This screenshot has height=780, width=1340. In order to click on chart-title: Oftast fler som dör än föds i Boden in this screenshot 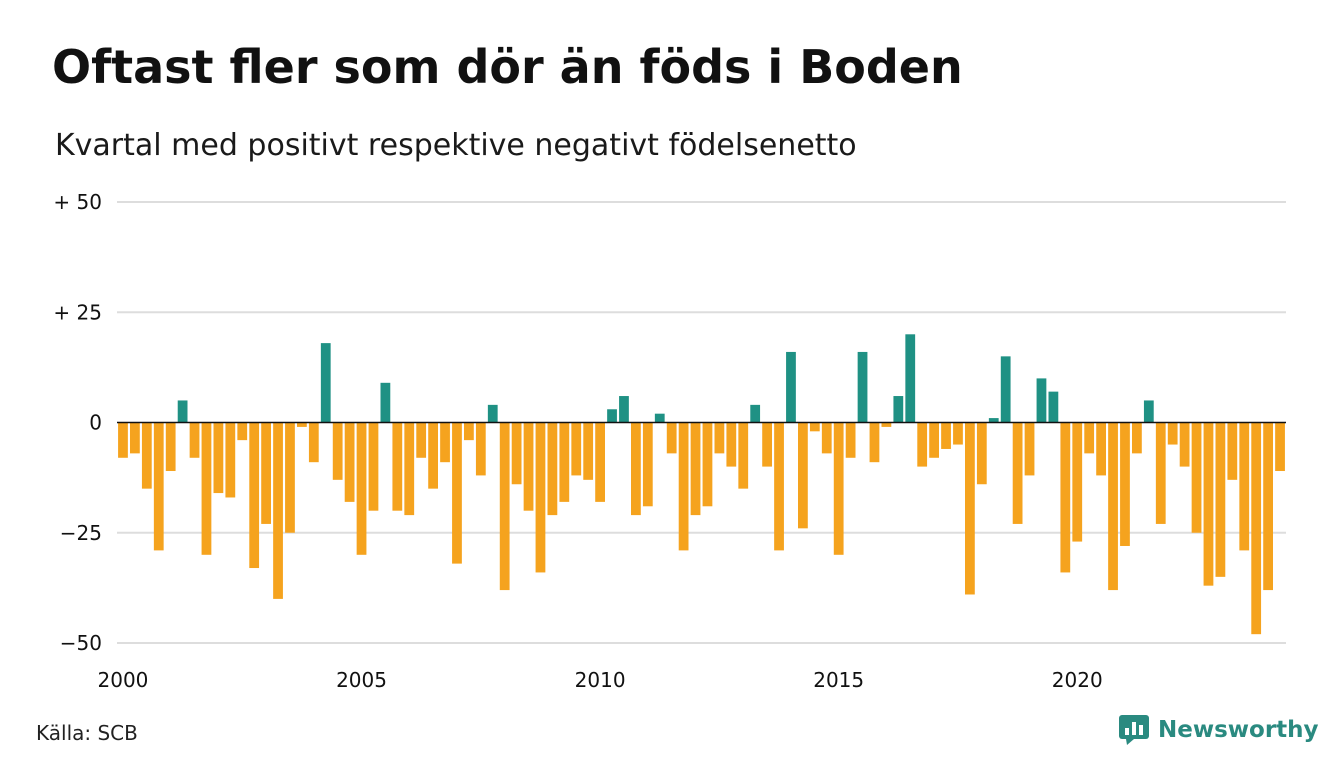, I will do `click(507, 67)`.